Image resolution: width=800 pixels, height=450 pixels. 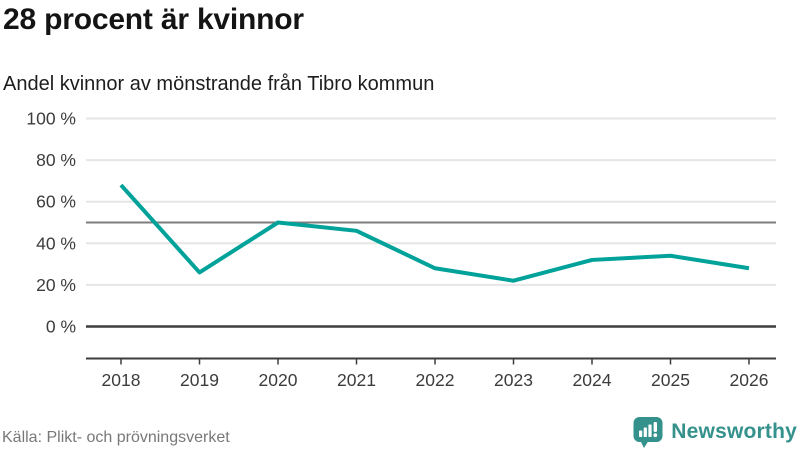 What do you see at coordinates (648, 432) in the screenshot?
I see `newsworthy-logo-icon` at bounding box center [648, 432].